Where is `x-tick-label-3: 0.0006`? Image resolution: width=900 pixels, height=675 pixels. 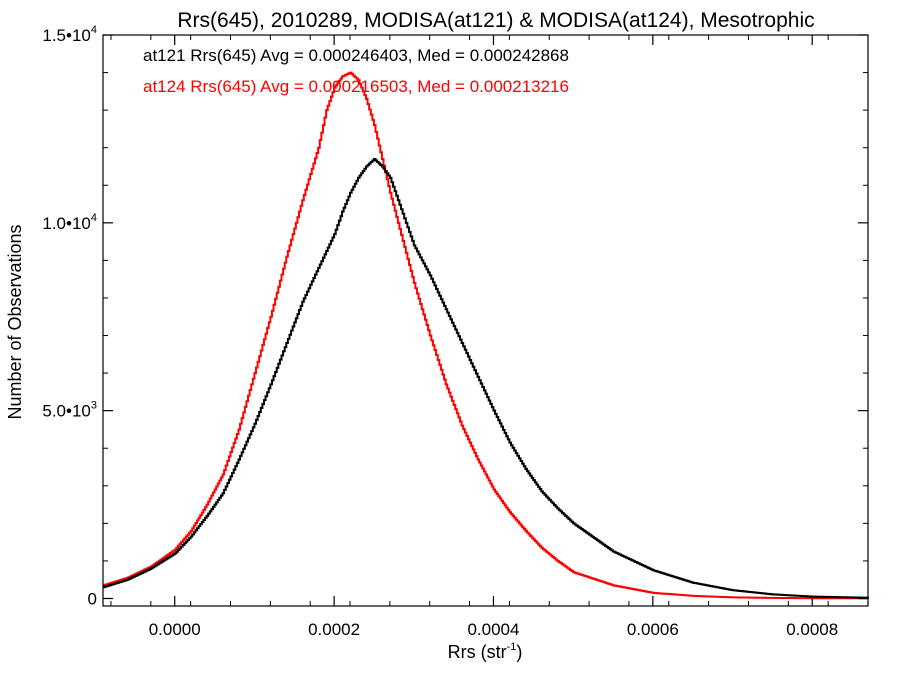 x-tick-label-3: 0.0006 is located at coordinates (653, 629).